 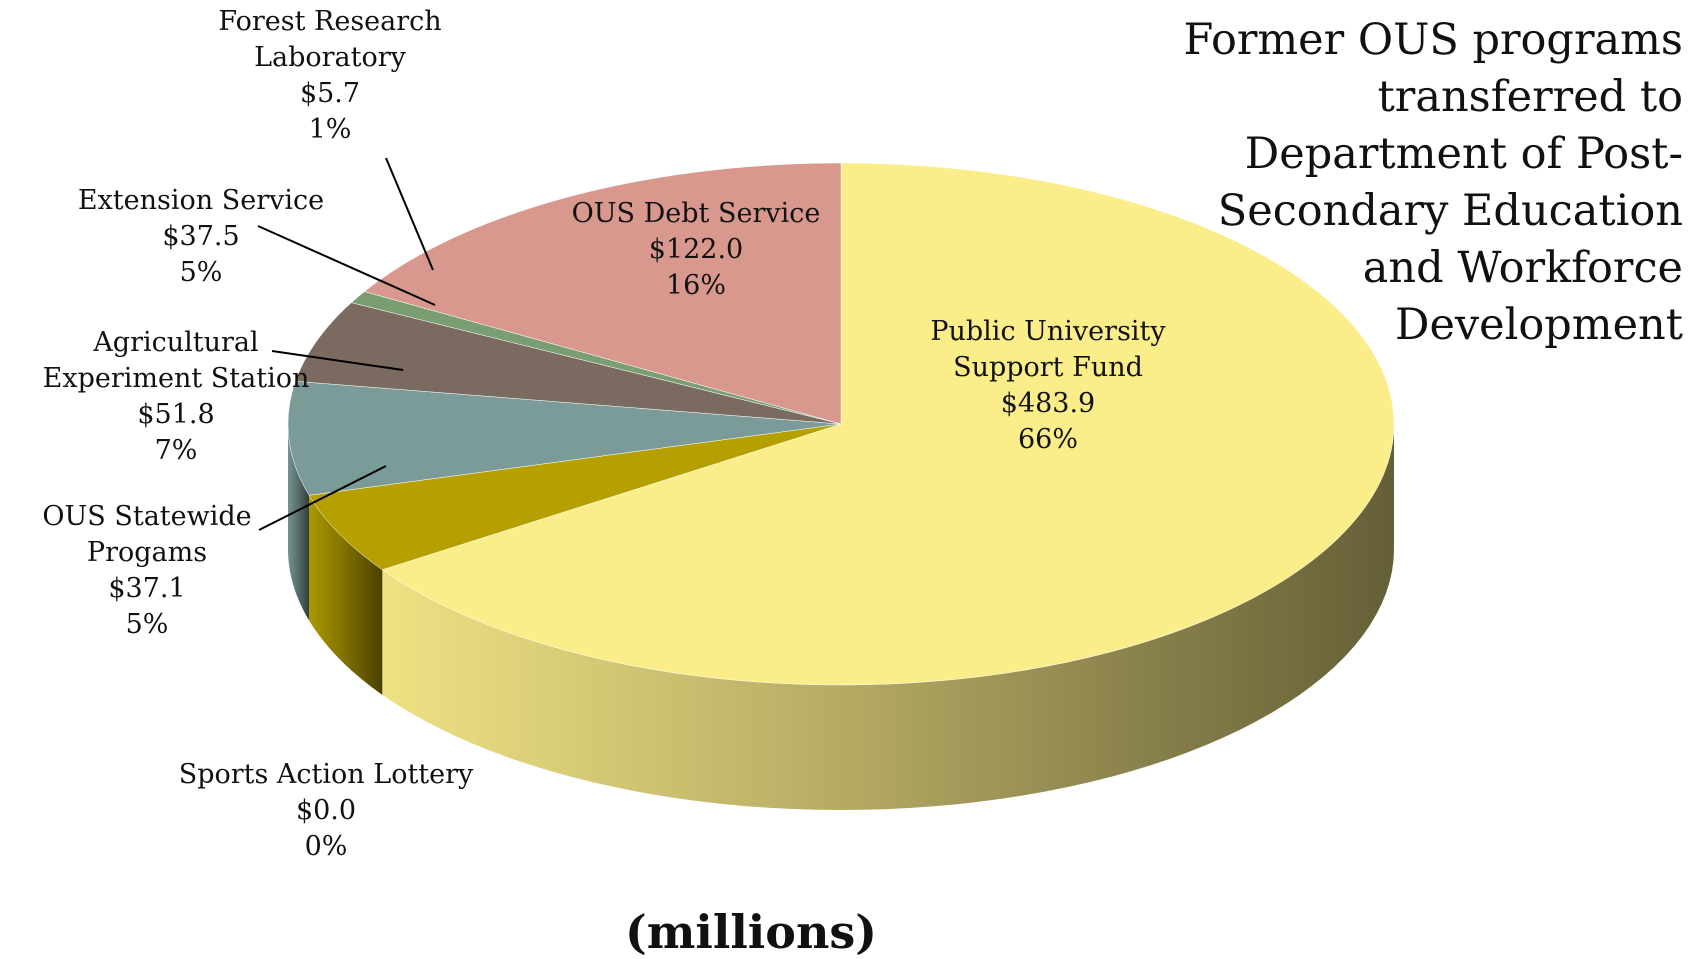 I want to click on chart-subtitle: (millions), so click(x=751, y=932).